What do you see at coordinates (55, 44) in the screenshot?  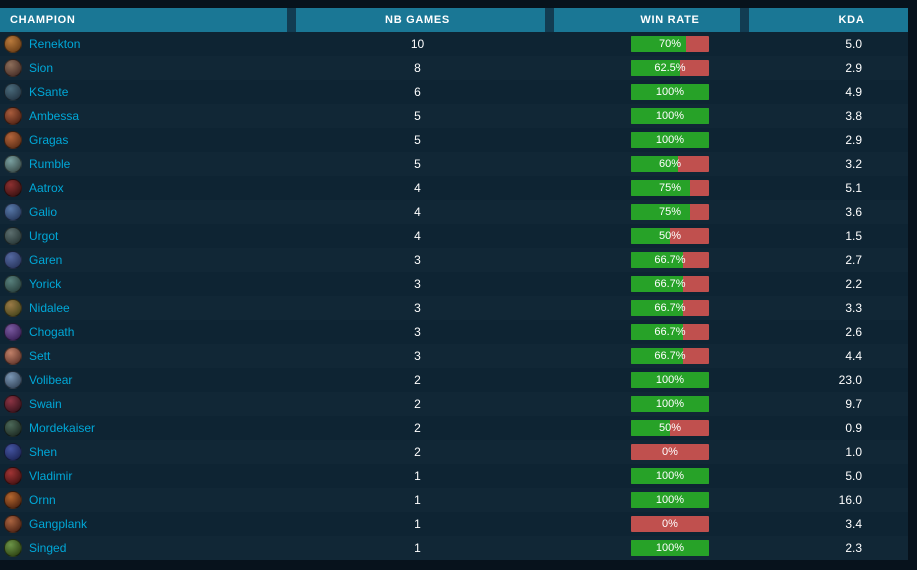 I see `champion-name-link: Renekton` at bounding box center [55, 44].